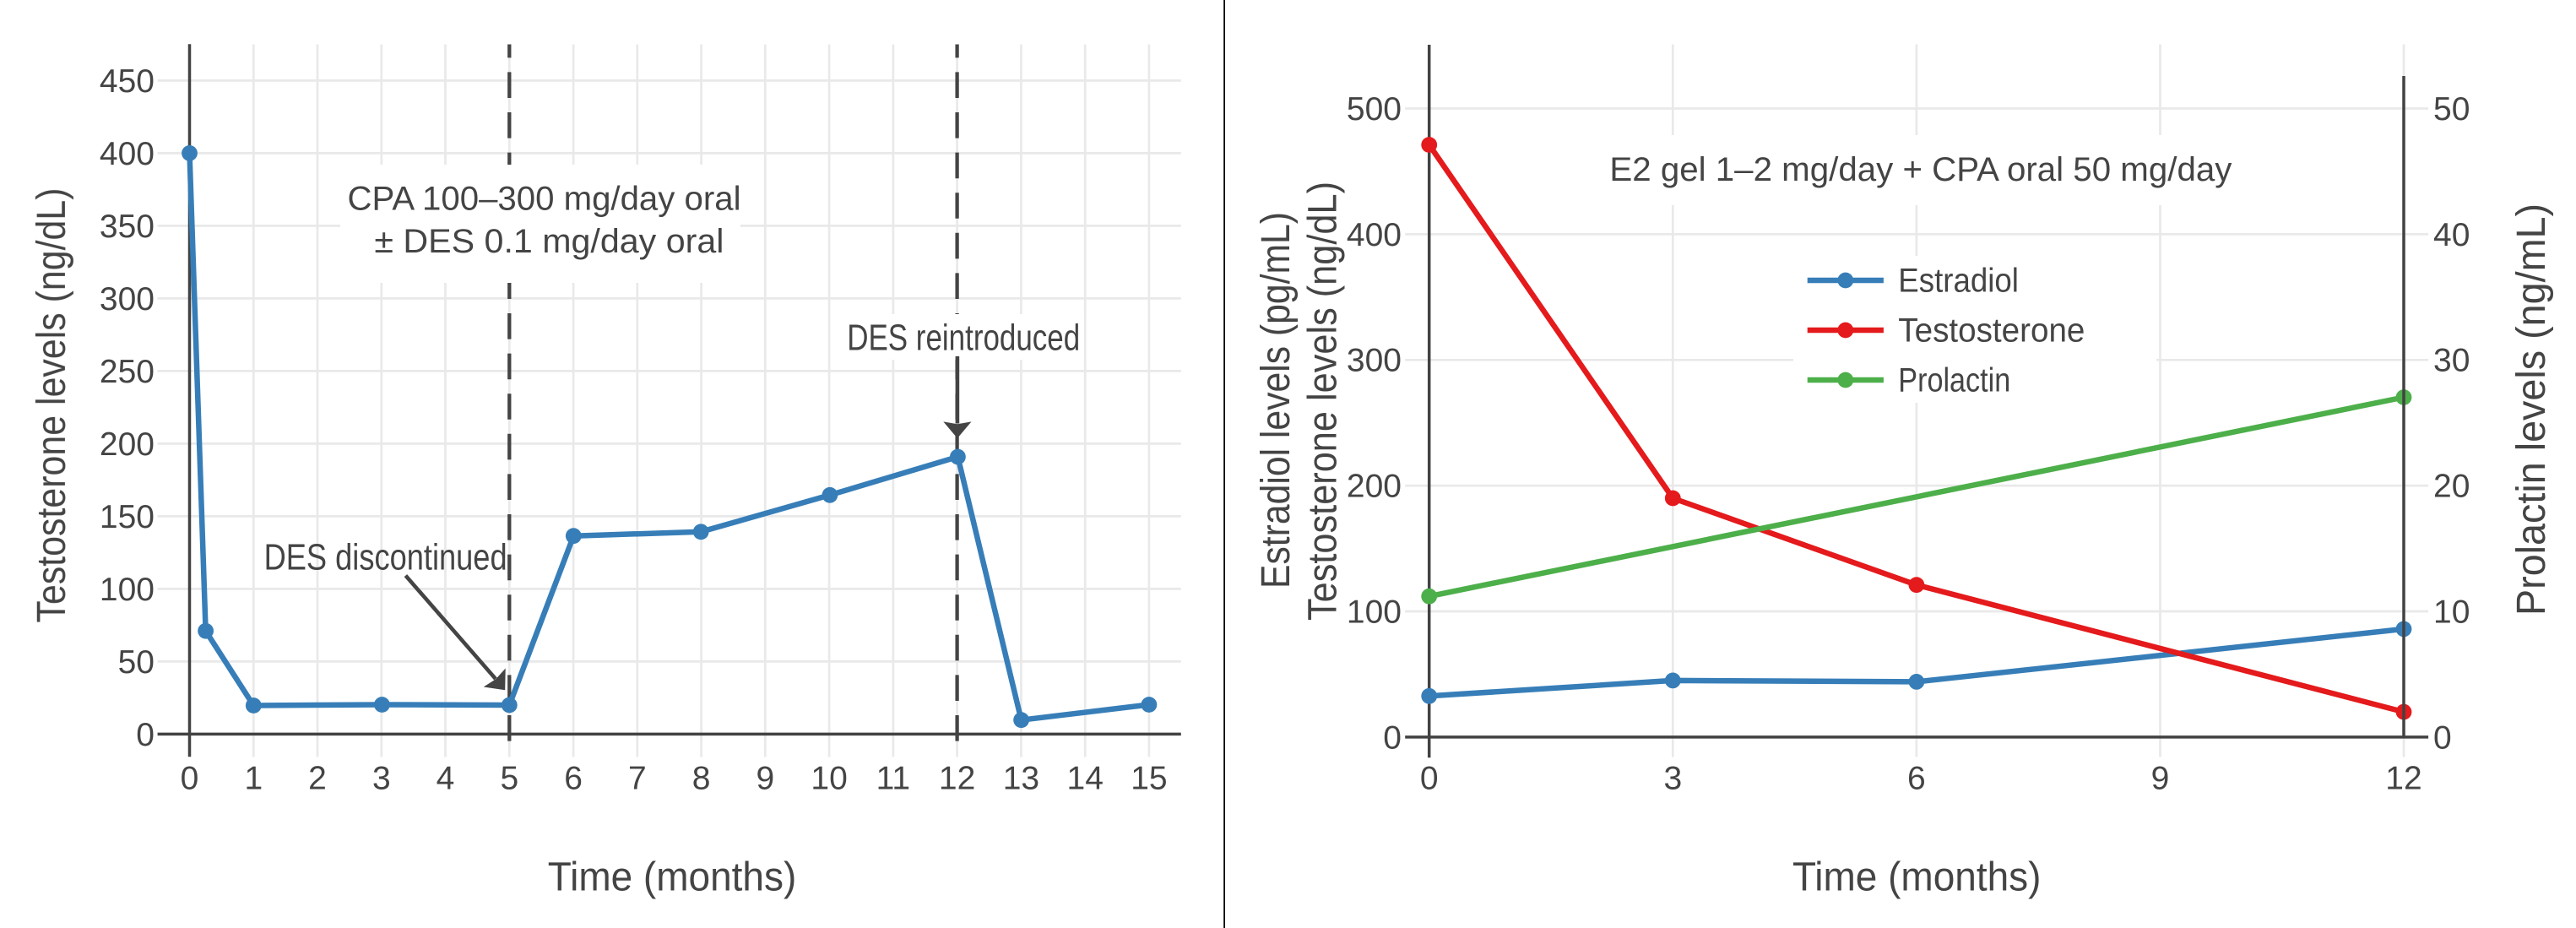 This screenshot has width=2576, height=928. Describe the element at coordinates (127, 517) in the screenshot. I see `svg-text: 150` at that location.